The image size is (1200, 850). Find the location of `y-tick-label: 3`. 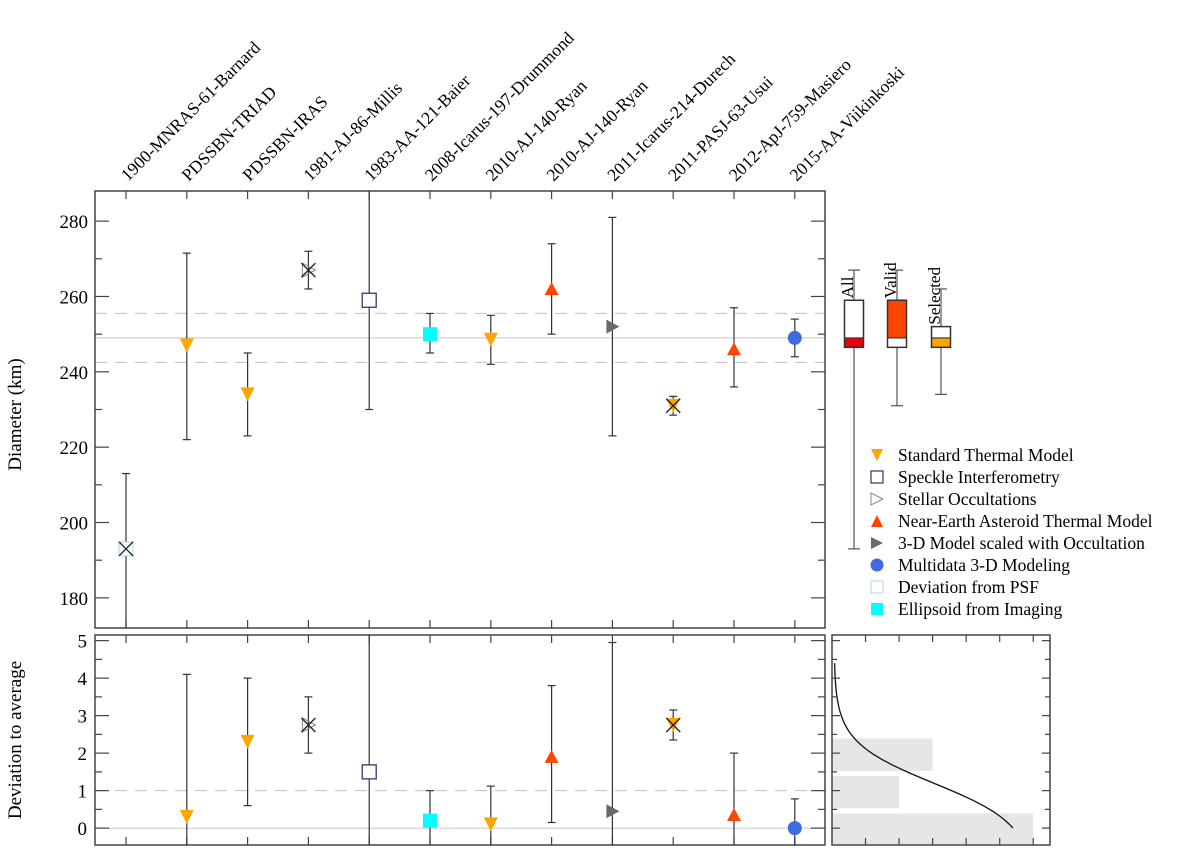

y-tick-label: 3 is located at coordinates (83, 717).